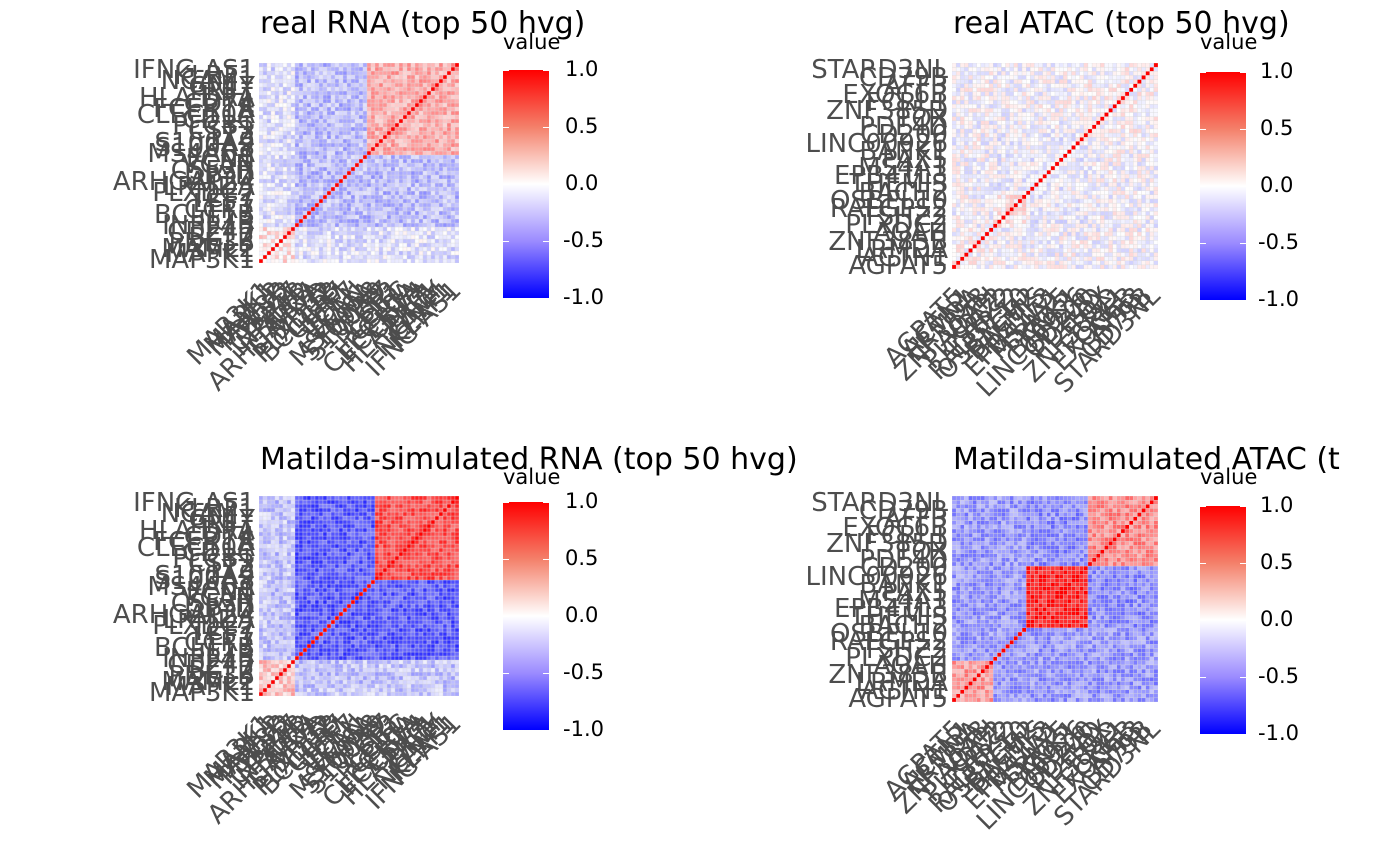  Describe the element at coordinates (201, 260) in the screenshot. I see `y-tick-label: MAP3K1` at that location.